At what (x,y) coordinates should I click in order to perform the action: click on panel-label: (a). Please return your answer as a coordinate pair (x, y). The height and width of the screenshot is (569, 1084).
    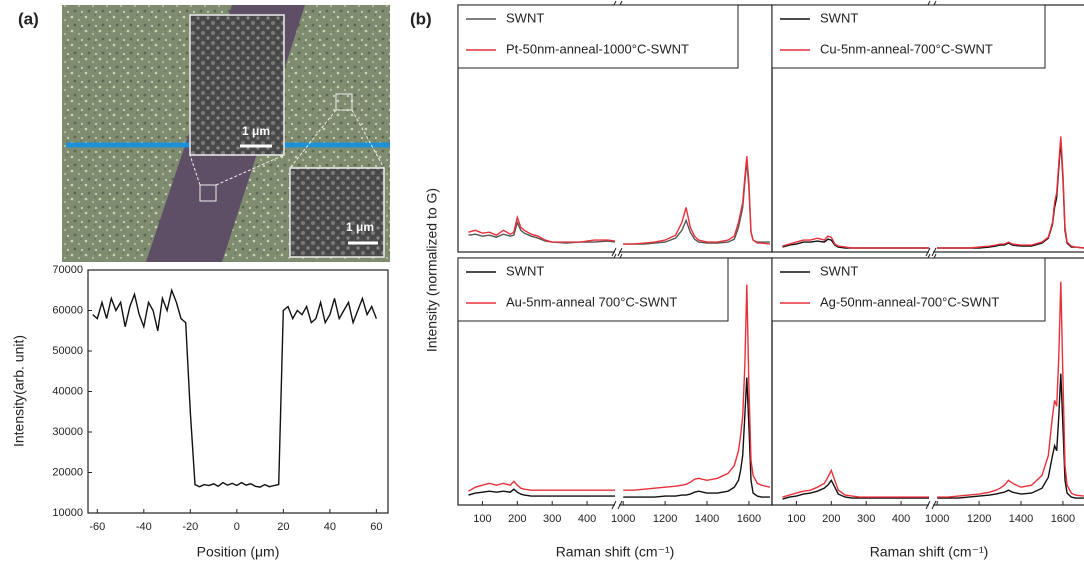
    Looking at the image, I should click on (28, 18).